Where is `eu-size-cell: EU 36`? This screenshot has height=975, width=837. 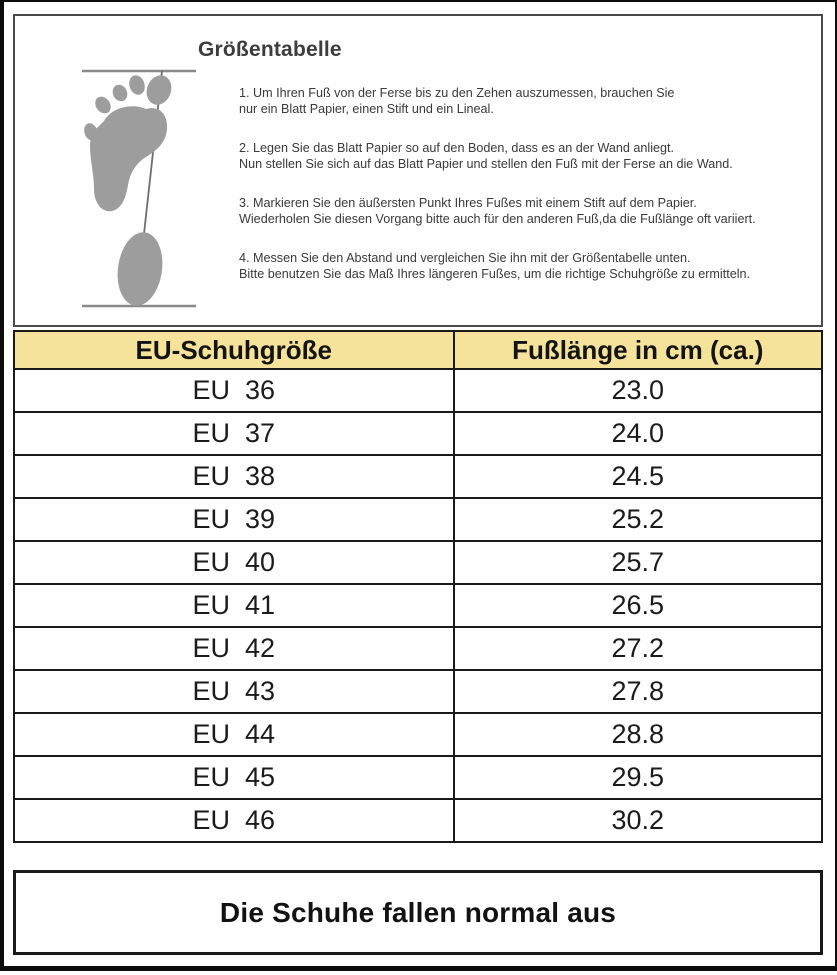
eu-size-cell: EU 36 is located at coordinates (234, 390).